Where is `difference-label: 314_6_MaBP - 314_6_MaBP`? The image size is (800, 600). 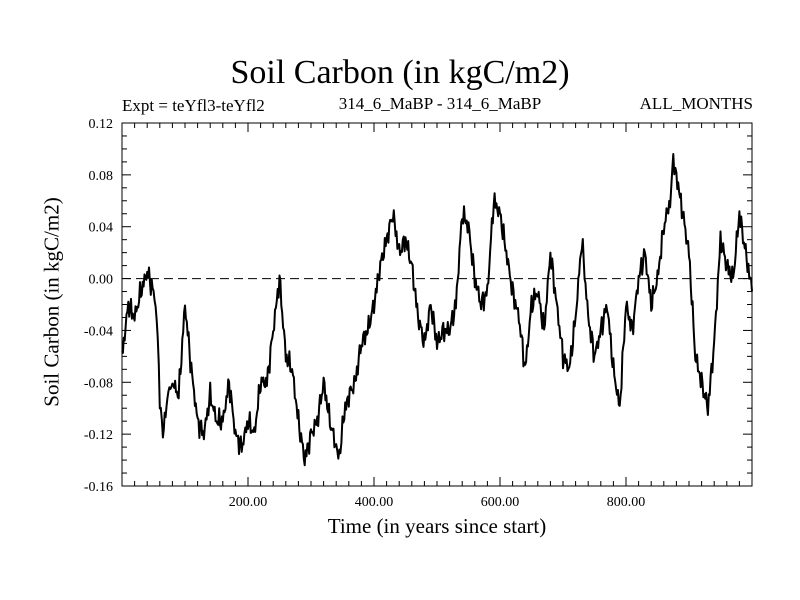
difference-label: 314_6_MaBP - 314_6_MaBP is located at coordinates (440, 103).